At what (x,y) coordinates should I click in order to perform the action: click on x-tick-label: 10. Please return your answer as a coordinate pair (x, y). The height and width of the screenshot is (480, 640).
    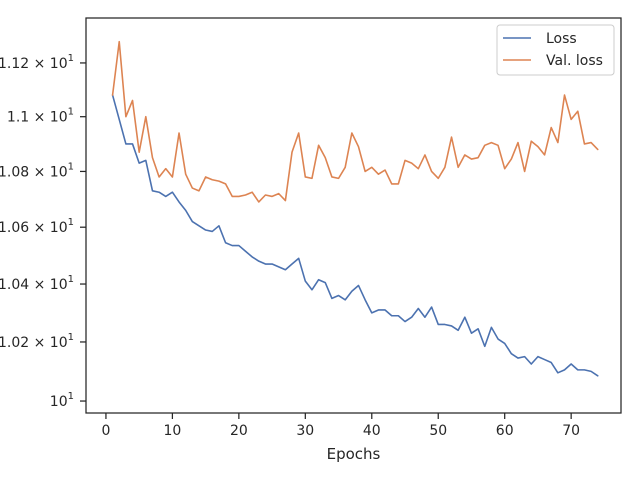
    Looking at the image, I should click on (172, 431).